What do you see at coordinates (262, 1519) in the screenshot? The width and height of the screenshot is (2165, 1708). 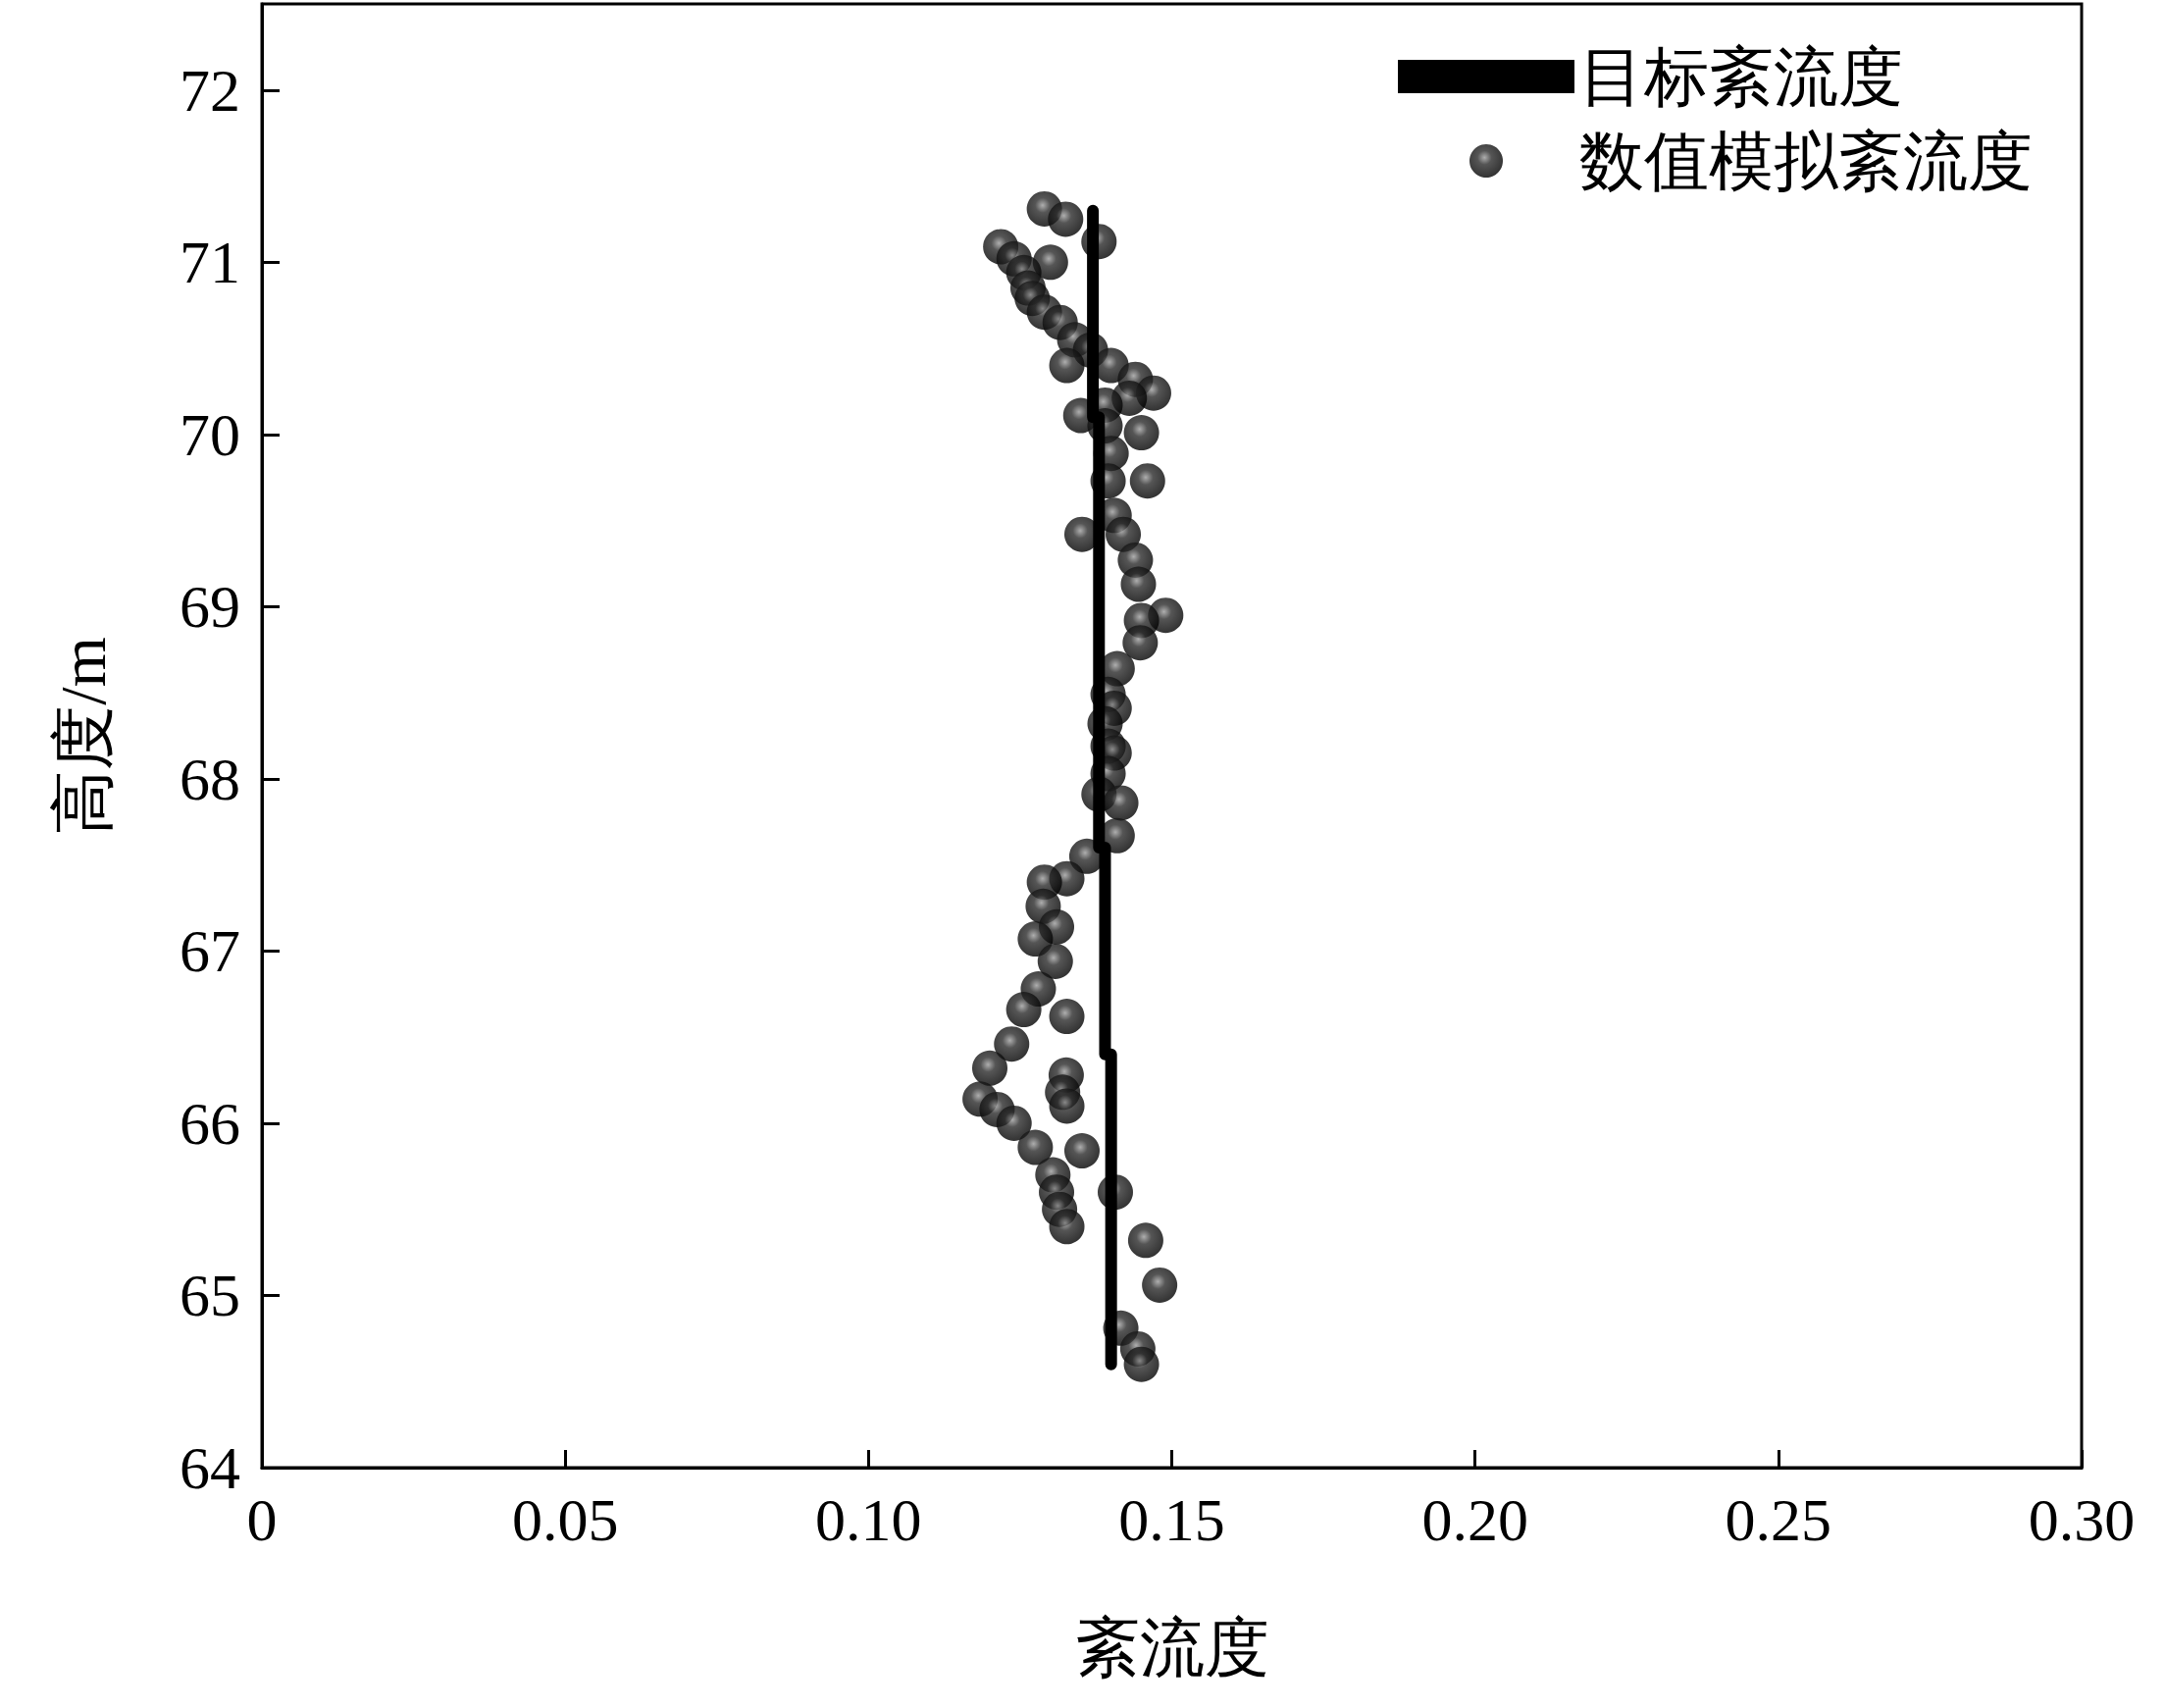 I see `x-tick-label: 0` at bounding box center [262, 1519].